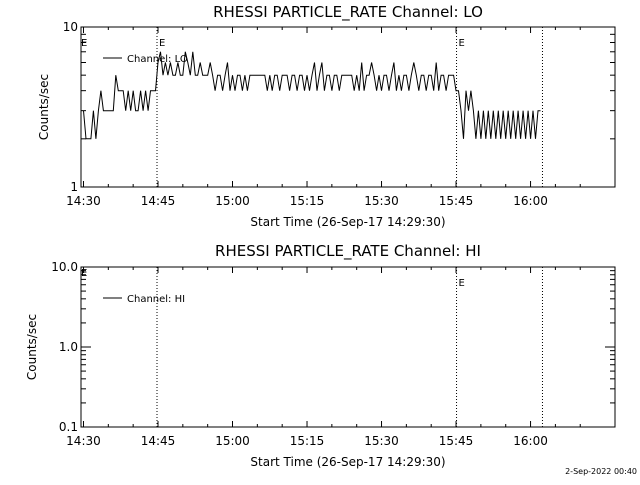 The width and height of the screenshot is (640, 485). What do you see at coordinates (530, 201) in the screenshot?
I see `panel-lo-xtick-label: 16:00` at bounding box center [530, 201].